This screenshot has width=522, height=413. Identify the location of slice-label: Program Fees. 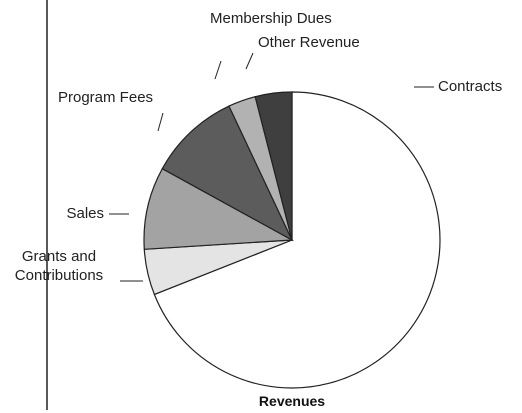
(106, 97).